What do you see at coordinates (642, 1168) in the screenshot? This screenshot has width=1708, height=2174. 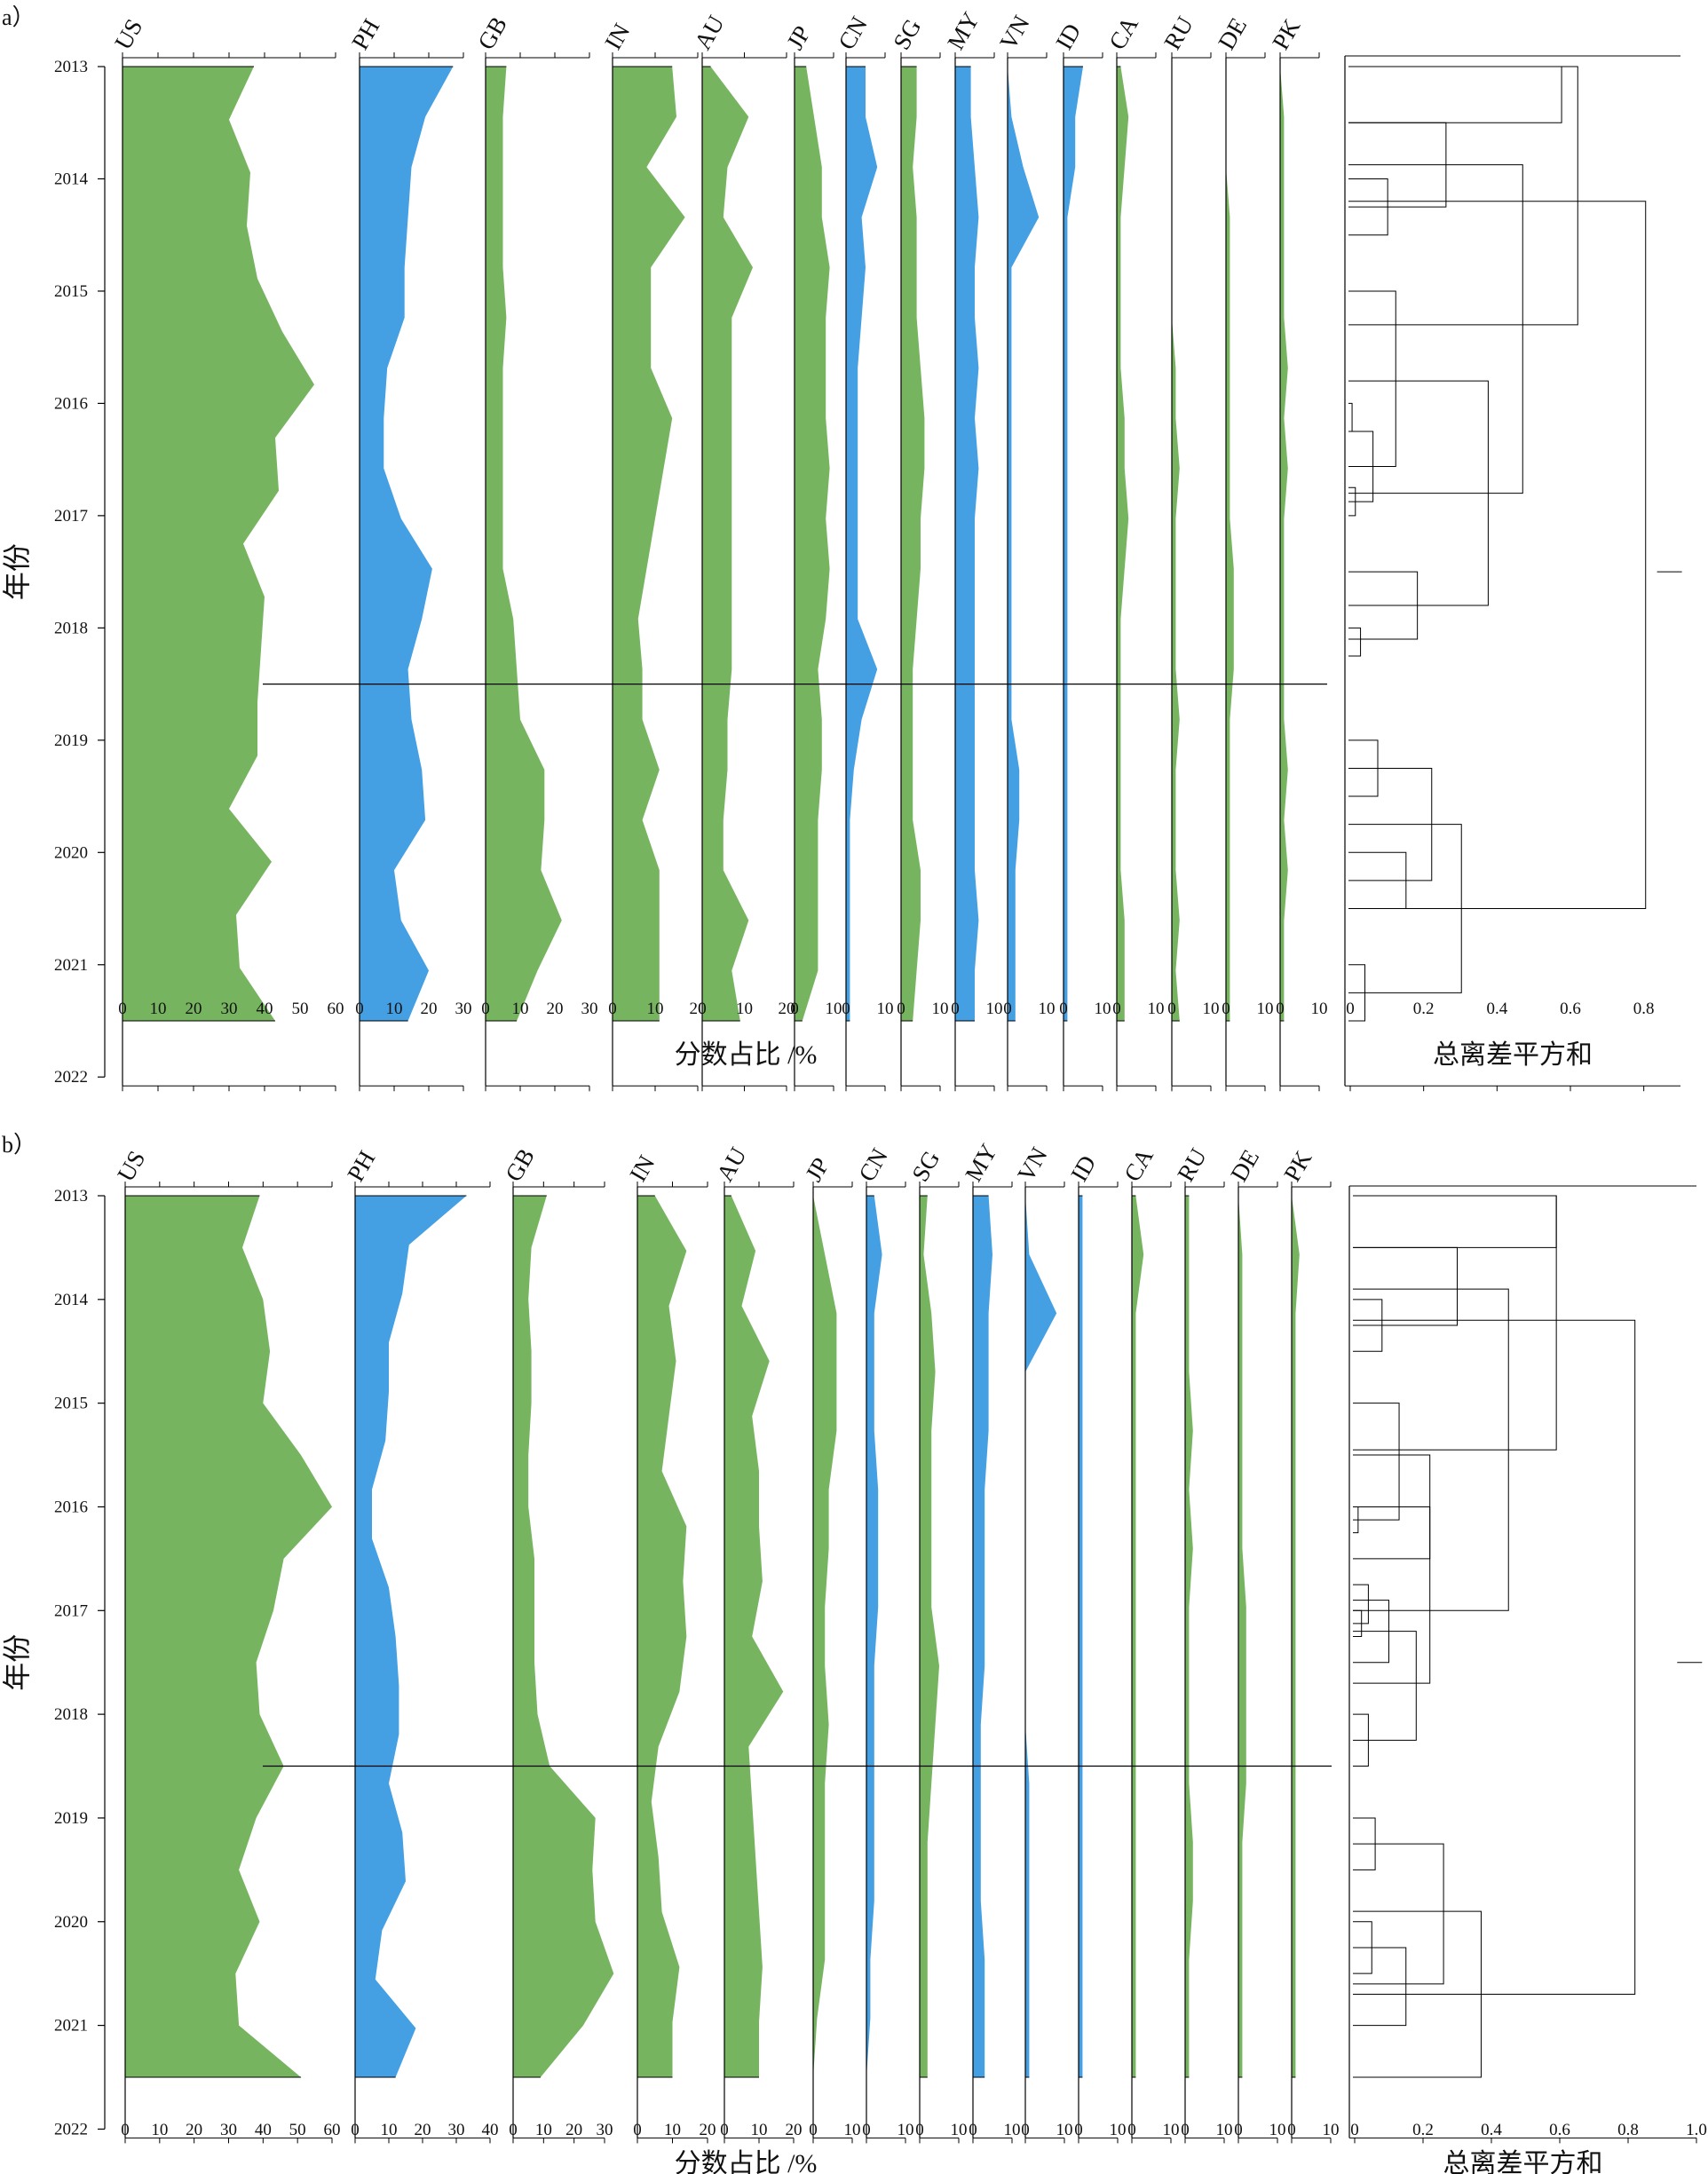 I see `series-name: IN` at bounding box center [642, 1168].